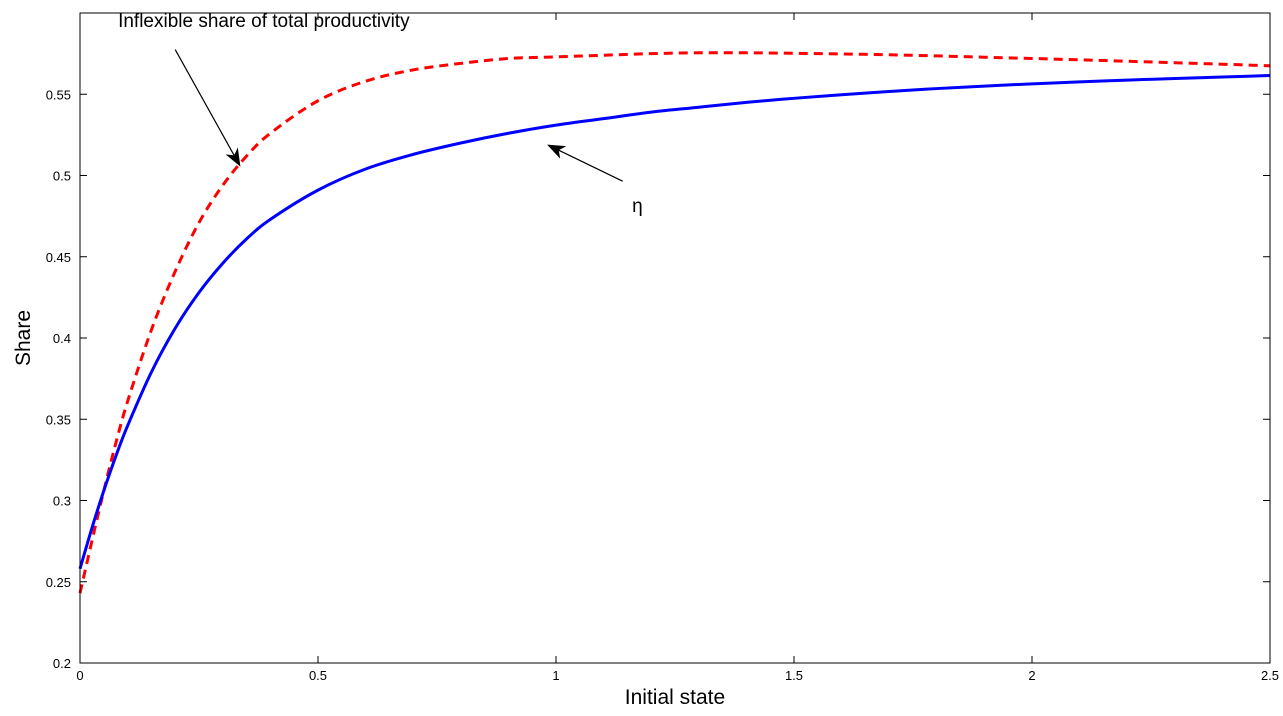 Image resolution: width=1283 pixels, height=716 pixels. I want to click on x-tick-label: 0.5, so click(318, 675).